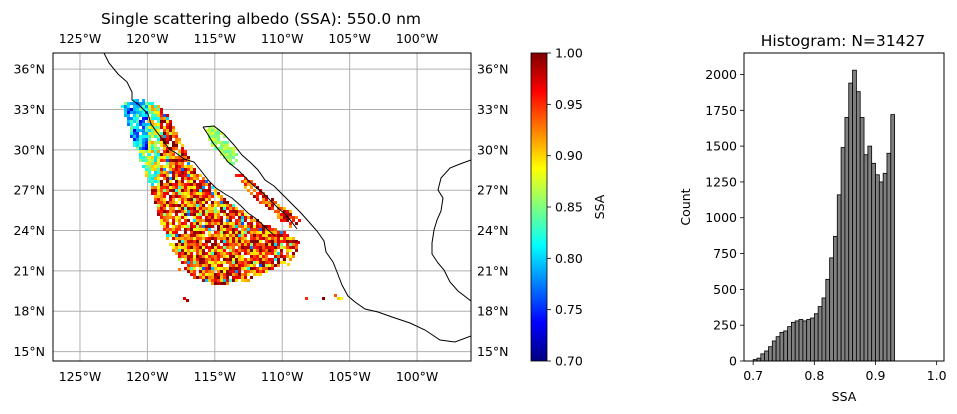  What do you see at coordinates (725, 289) in the screenshot?
I see `histogram-ytick-label: 500` at bounding box center [725, 289].